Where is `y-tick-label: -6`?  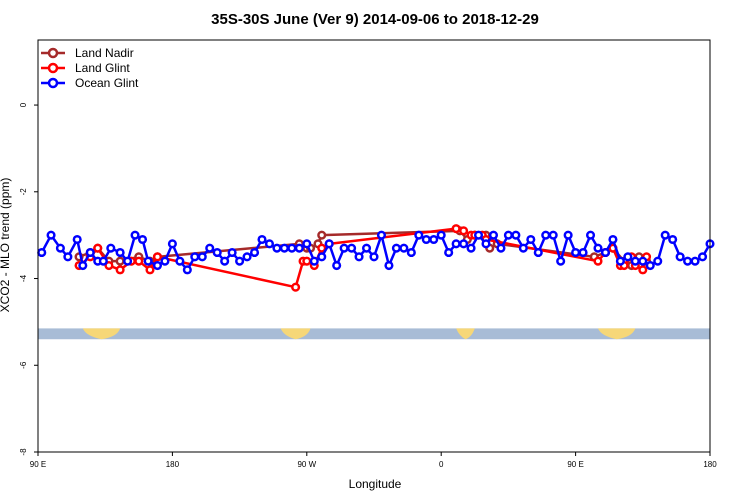
y-tick-label: -6 is located at coordinates (23, 365).